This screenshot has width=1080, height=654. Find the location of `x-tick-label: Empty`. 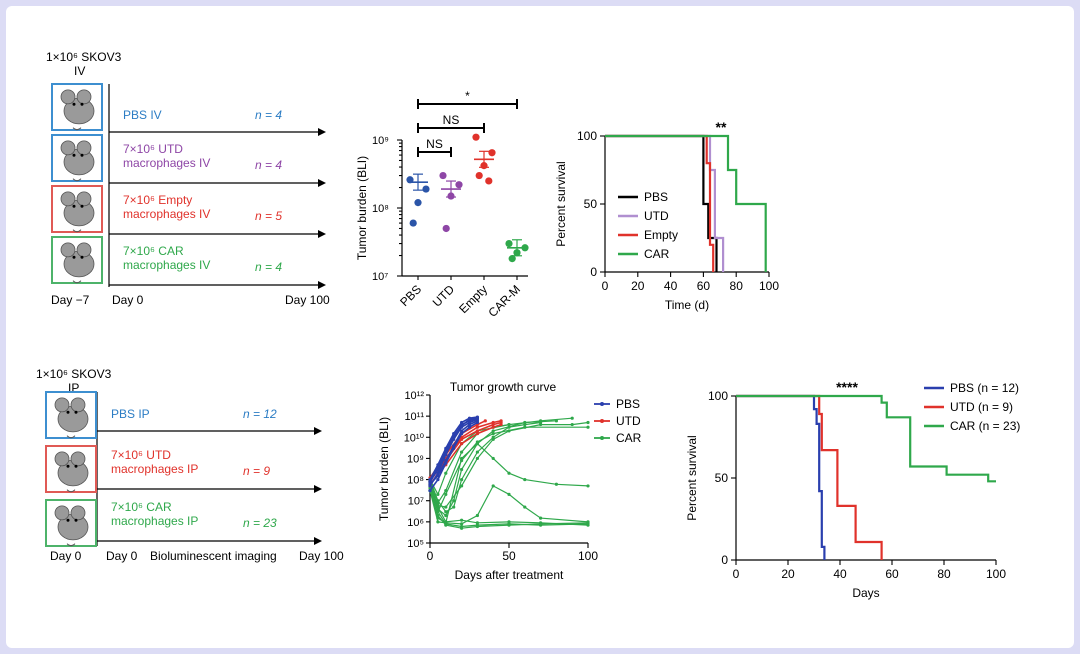

x-tick-label: Empty is located at coordinates (473, 299).